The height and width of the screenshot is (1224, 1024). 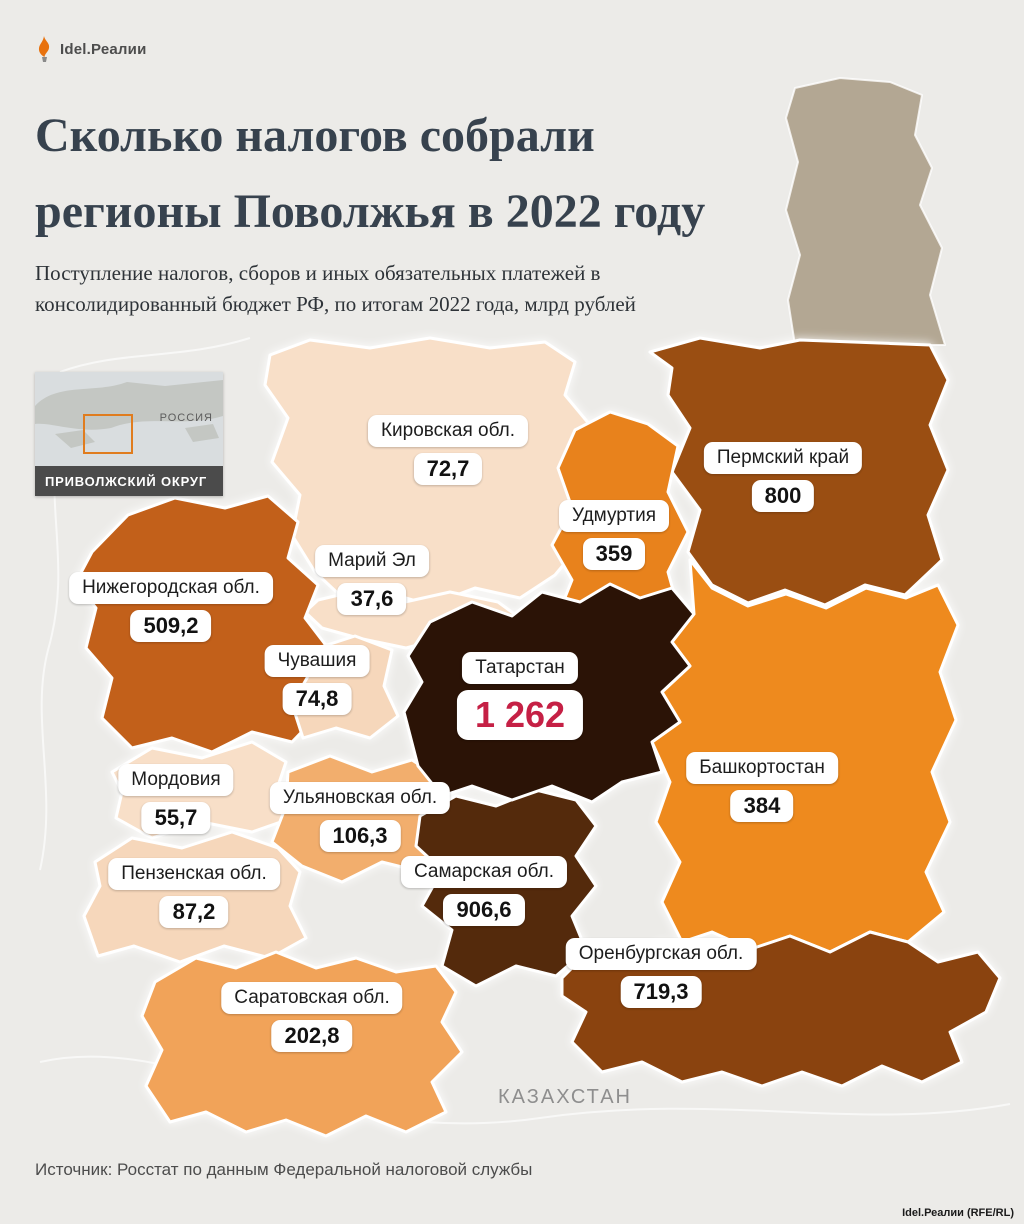 What do you see at coordinates (520, 668) in the screenshot?
I see `region-name: Татарстан` at bounding box center [520, 668].